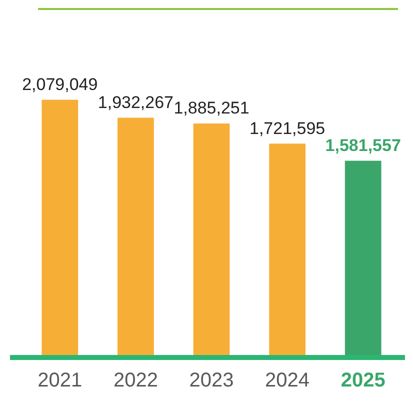 The height and width of the screenshot is (415, 413). Describe the element at coordinates (135, 381) in the screenshot. I see `x-tick-label: 2022` at that location.